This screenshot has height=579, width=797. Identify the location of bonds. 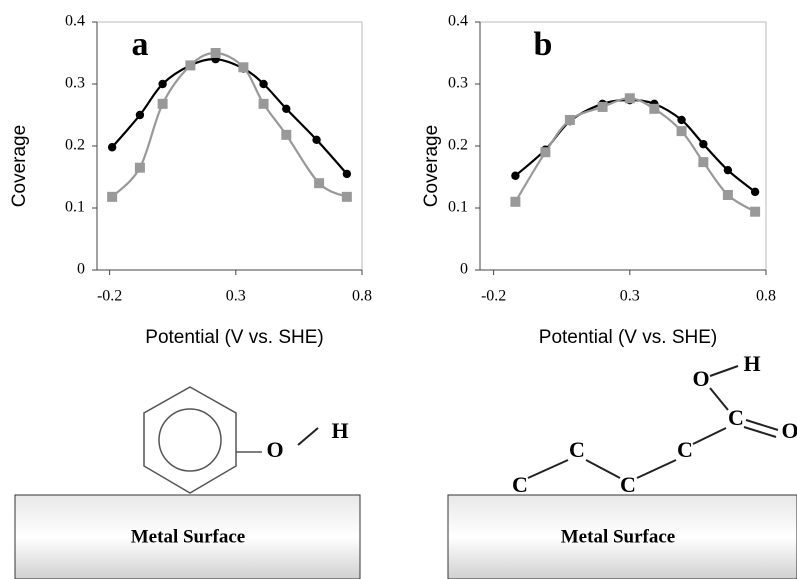
(653, 422).